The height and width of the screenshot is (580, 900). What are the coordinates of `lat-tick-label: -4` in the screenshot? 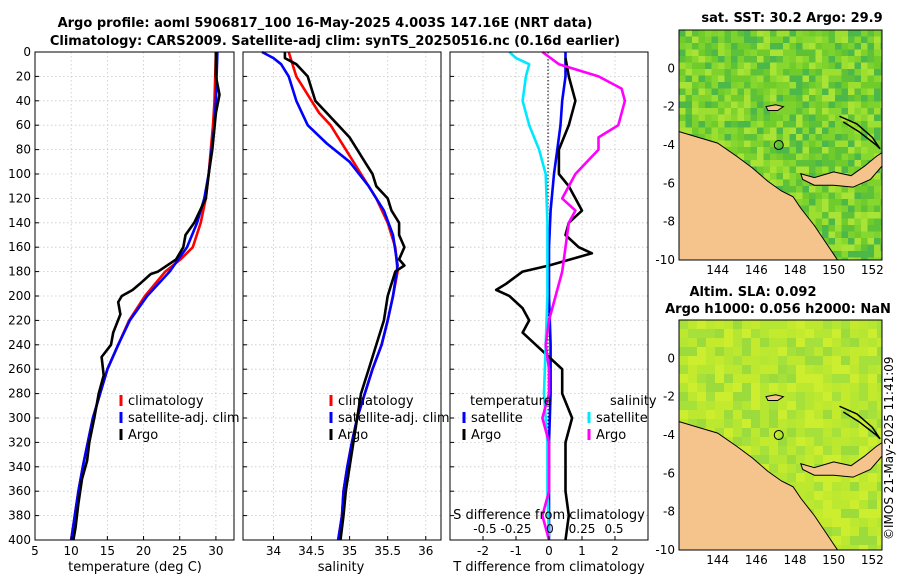 It's located at (669, 145).